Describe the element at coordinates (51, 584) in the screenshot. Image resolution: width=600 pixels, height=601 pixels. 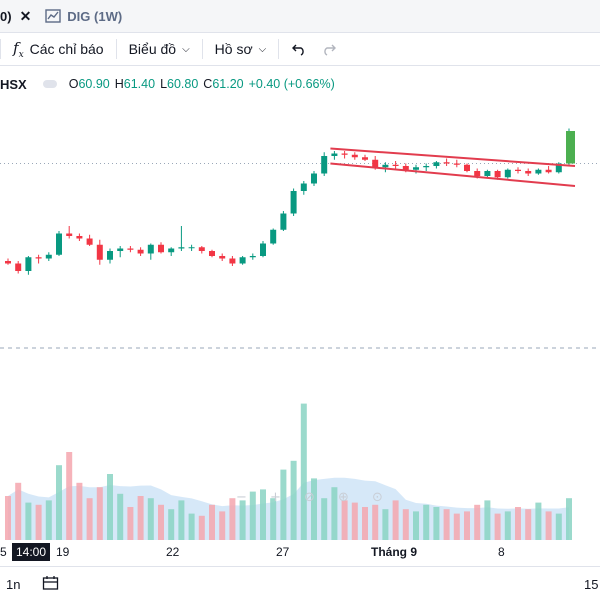
I see `calendar-icon` at that location.